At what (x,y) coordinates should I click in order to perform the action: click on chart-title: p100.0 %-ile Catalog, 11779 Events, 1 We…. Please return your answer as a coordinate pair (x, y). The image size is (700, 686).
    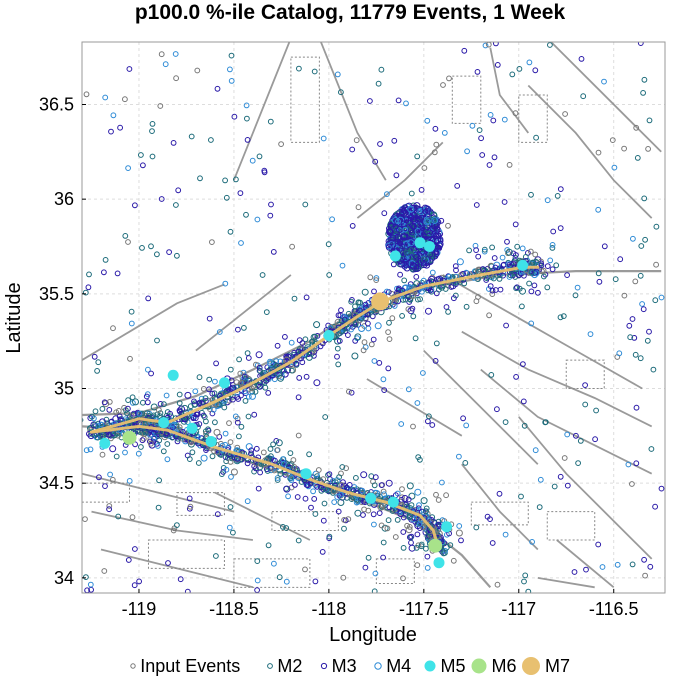
    Looking at the image, I should click on (350, 12).